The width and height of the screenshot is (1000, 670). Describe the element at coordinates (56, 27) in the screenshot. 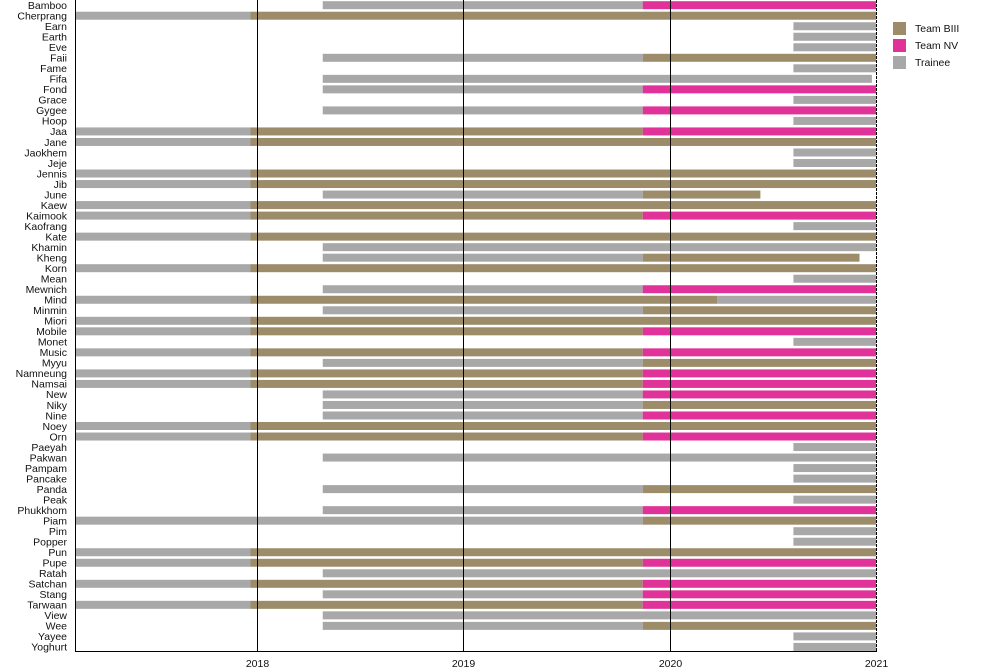

I see `member-label: Earn` at that location.